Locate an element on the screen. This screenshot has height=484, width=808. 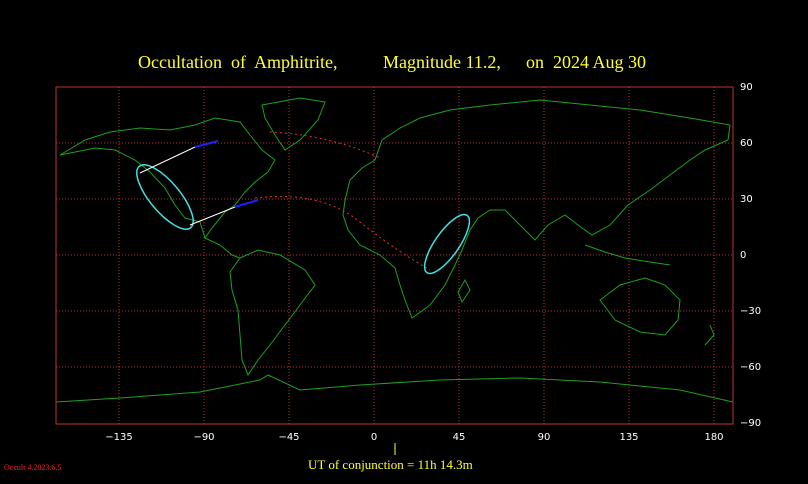
south-america is located at coordinates (272, 313).